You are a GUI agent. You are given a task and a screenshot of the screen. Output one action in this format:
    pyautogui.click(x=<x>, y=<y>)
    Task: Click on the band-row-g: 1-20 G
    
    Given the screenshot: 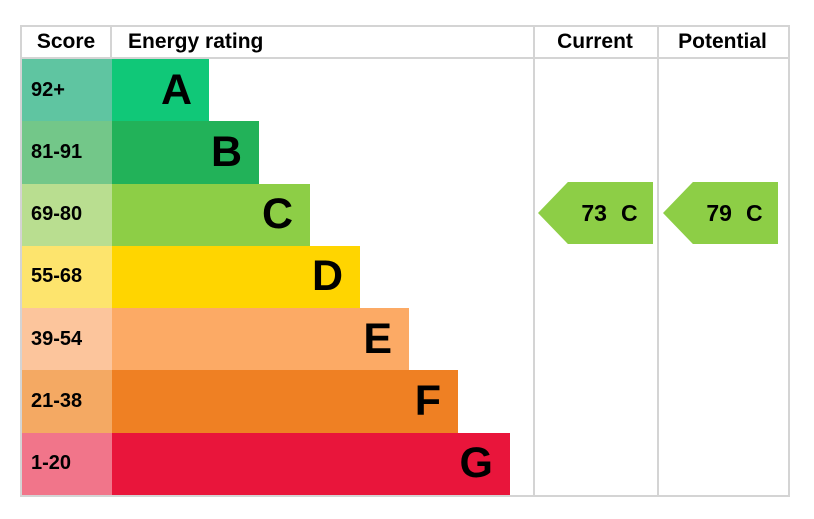 What is the action you would take?
    pyautogui.click(x=405, y=463)
    